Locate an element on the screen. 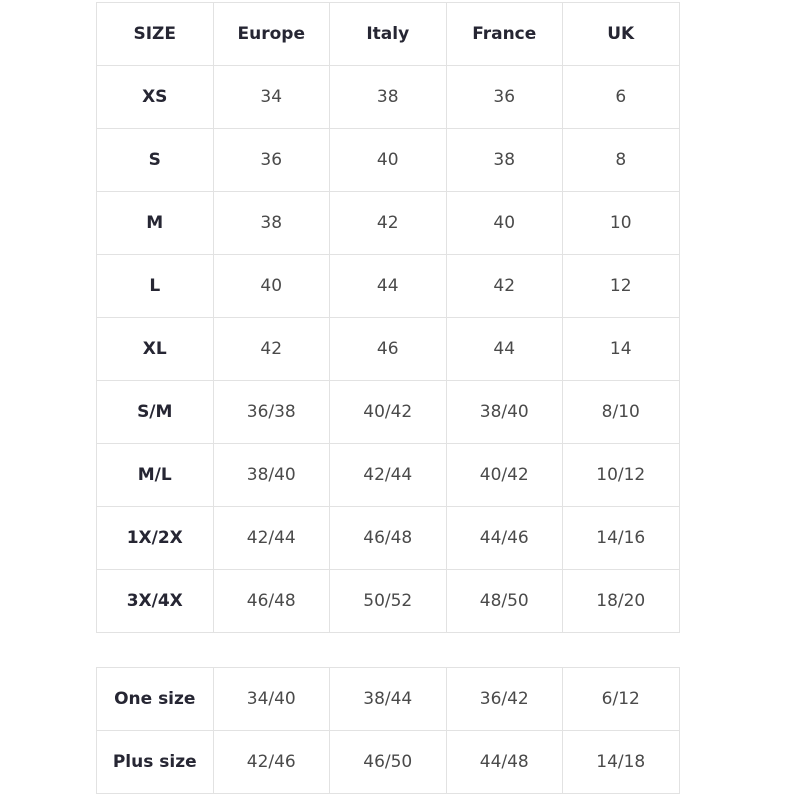 The image size is (800, 800). size-value-cell: 14/18 is located at coordinates (621, 762).